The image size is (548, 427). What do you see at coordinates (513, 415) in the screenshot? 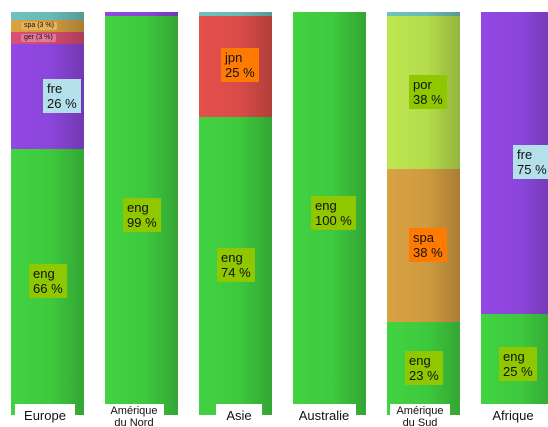
I see `category-label-5: Afrique` at bounding box center [513, 415].